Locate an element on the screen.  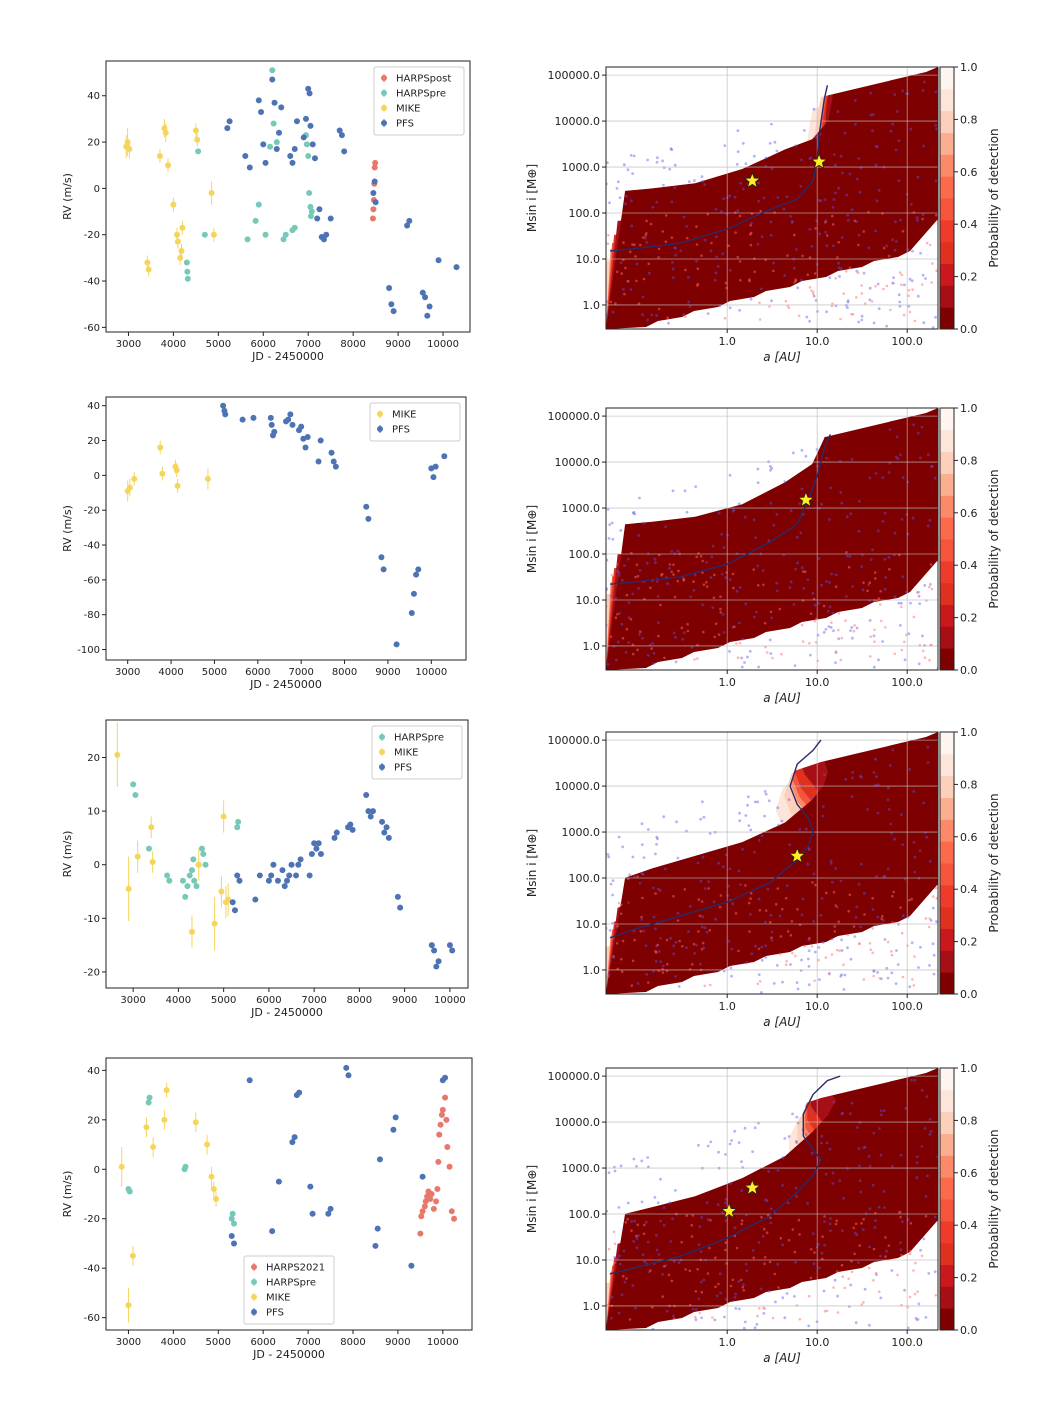
legend-label: HARPSpost is located at coordinates (423, 79).